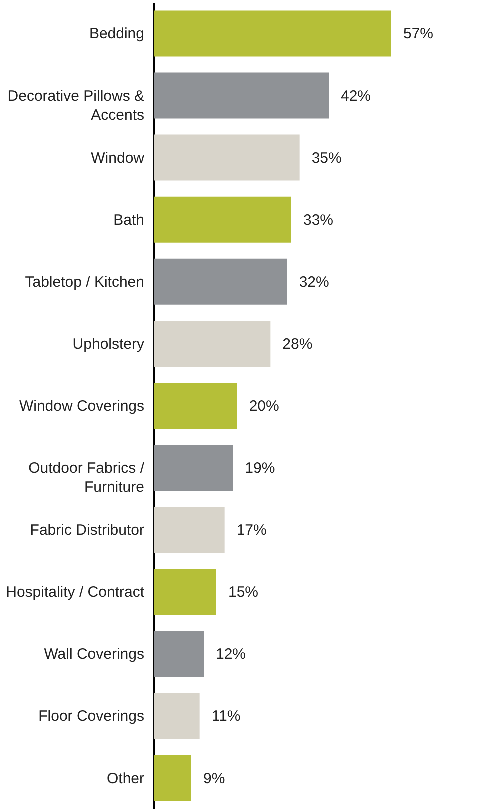 The width and height of the screenshot is (497, 812). I want to click on data-label: 17%, so click(251, 531).